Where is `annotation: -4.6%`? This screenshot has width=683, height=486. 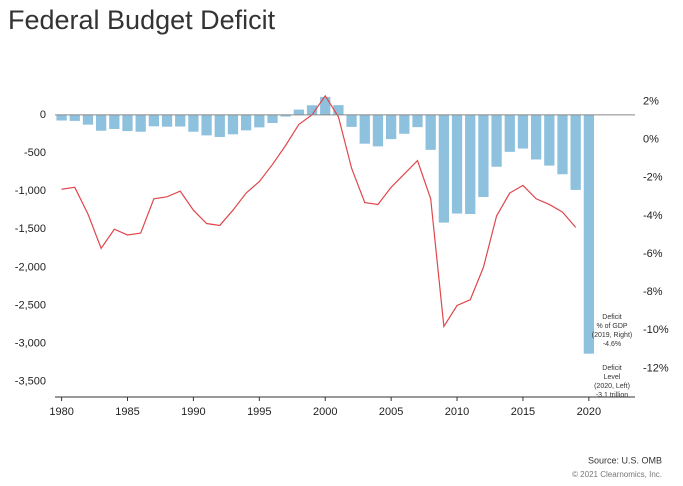
annotation: -4.6% is located at coordinates (612, 344).